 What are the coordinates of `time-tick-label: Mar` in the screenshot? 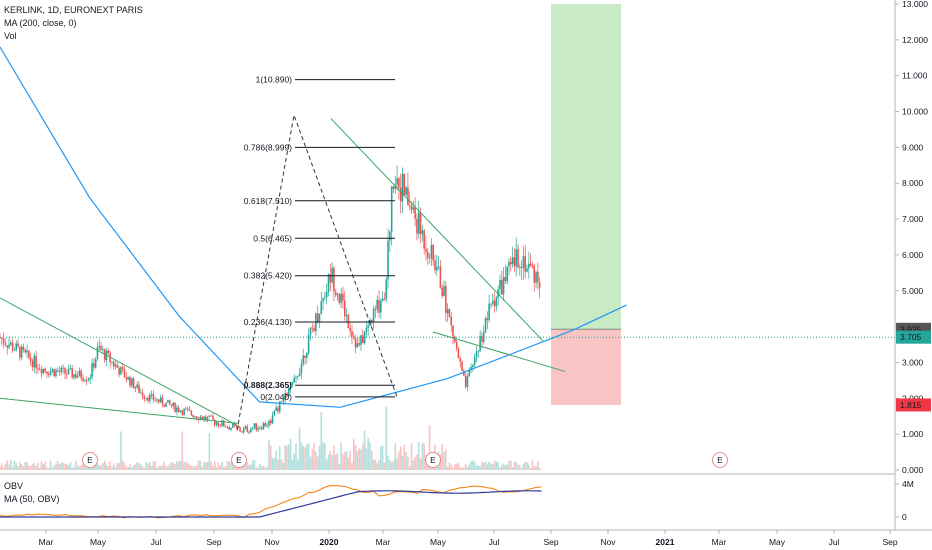 It's located at (46, 542).